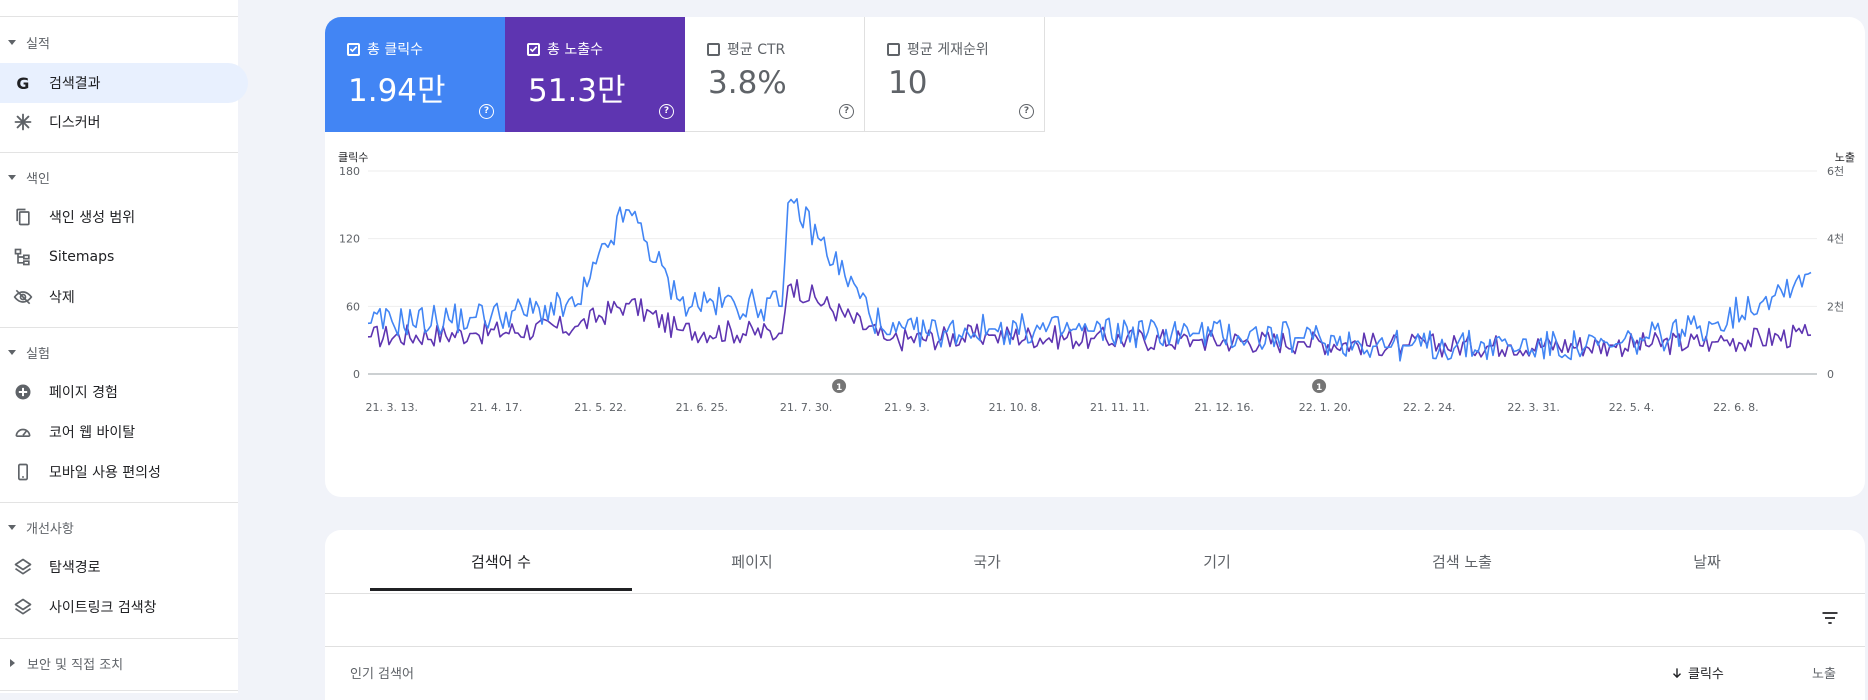  Describe the element at coordinates (908, 83) in the screenshot. I see `metric-value: 10` at that location.